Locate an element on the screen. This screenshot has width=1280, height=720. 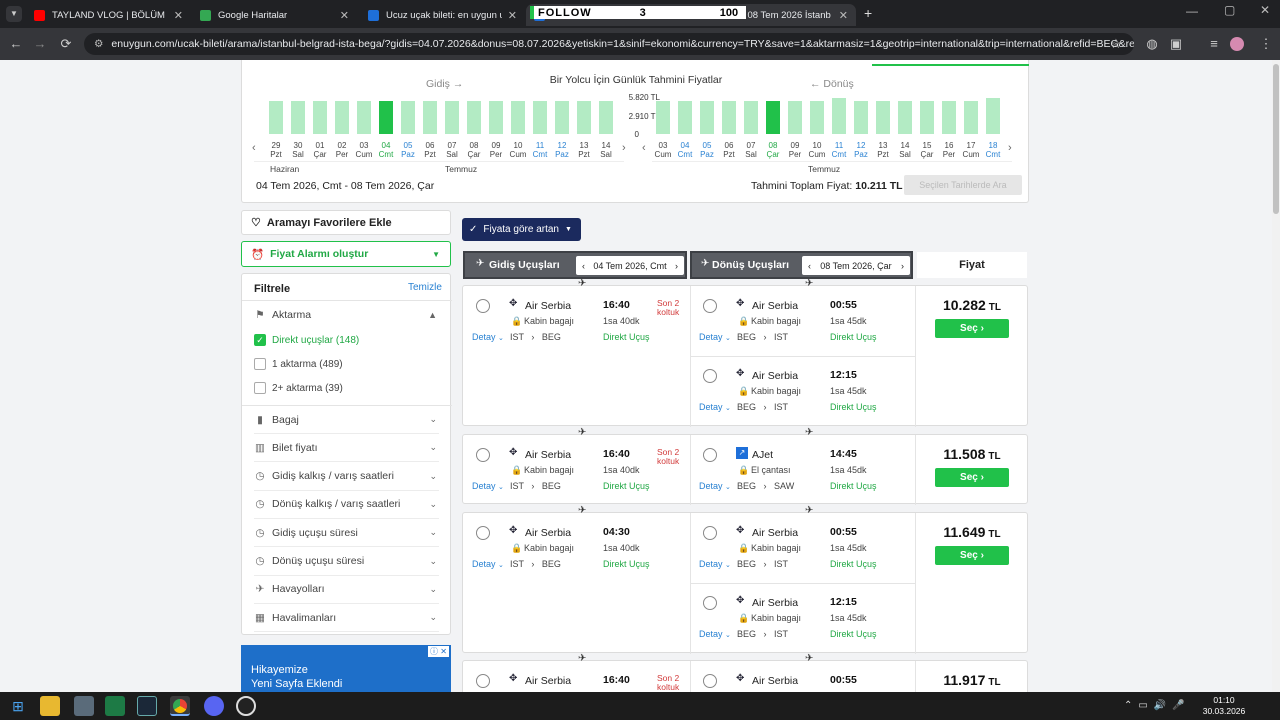
return-day-label: 14 Sal is located at coordinates (905, 150).